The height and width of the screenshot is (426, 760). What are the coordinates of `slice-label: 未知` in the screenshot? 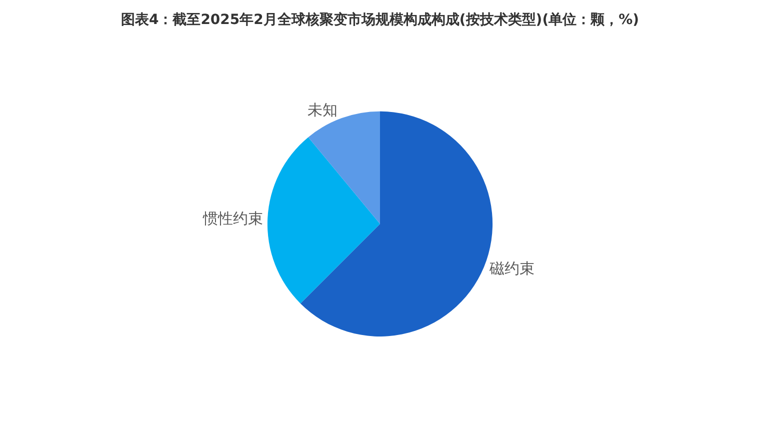 It's located at (322, 110).